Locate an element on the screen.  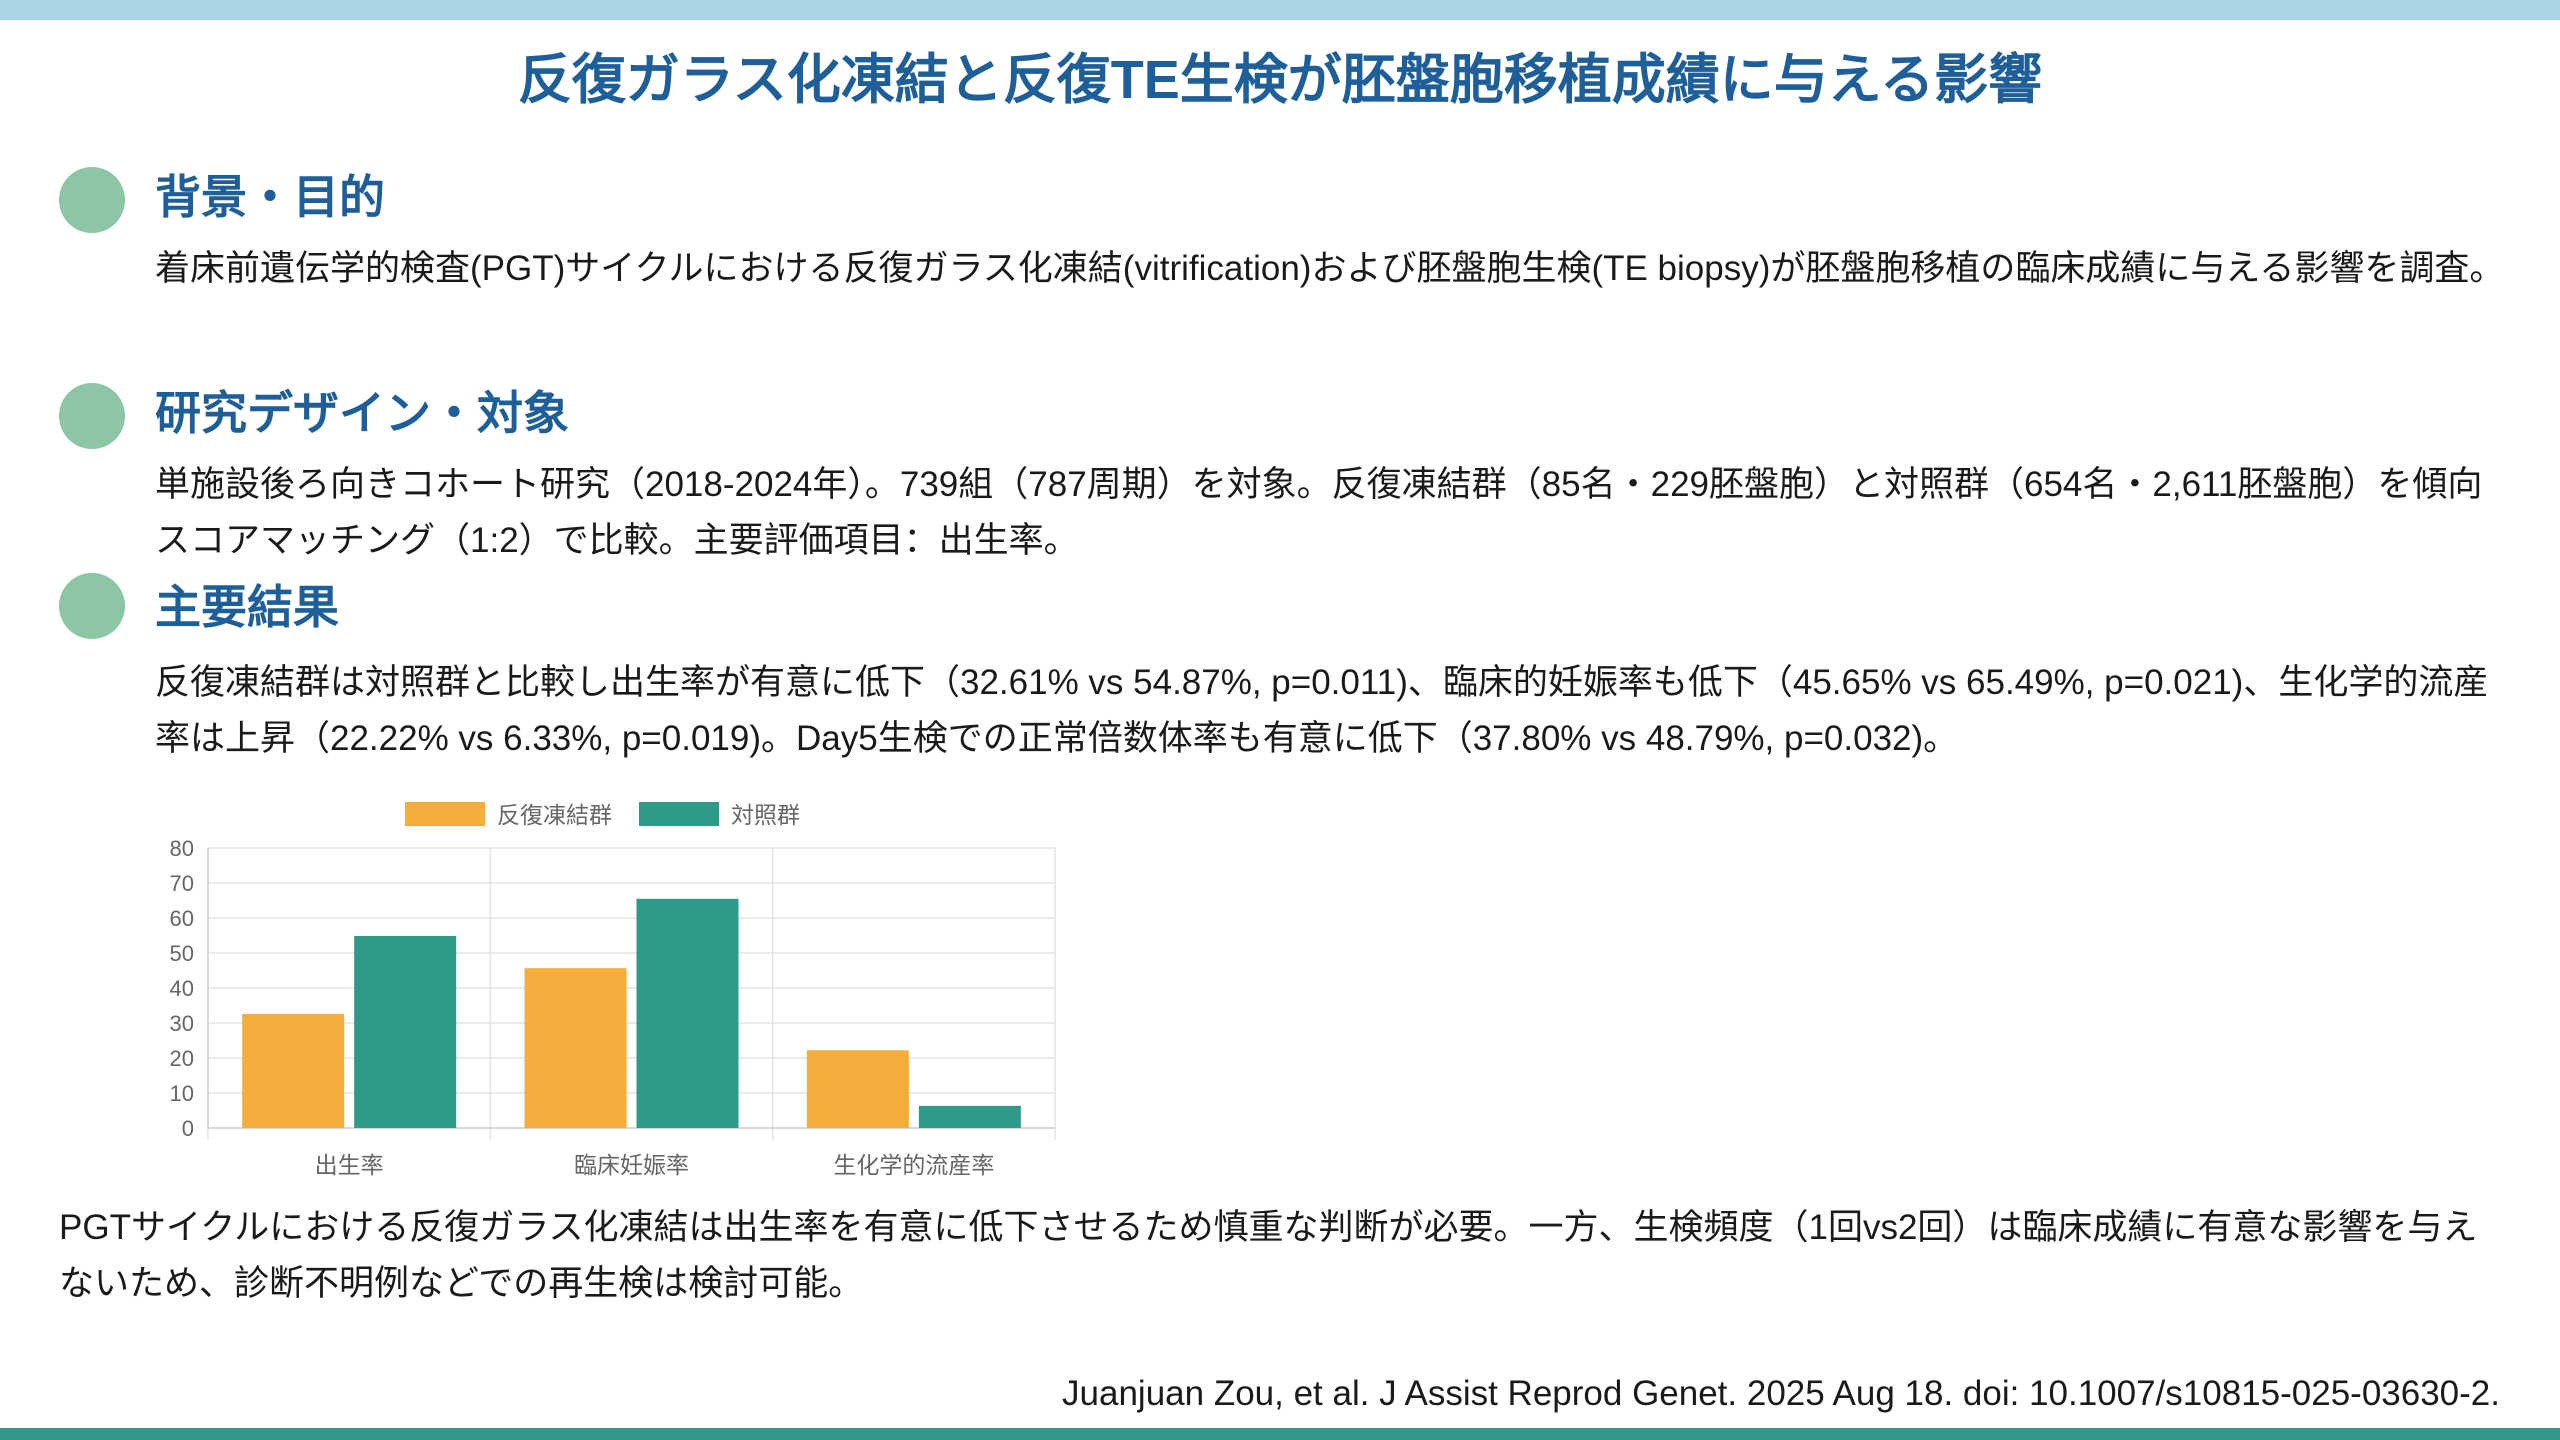
bar-chart-svg: 0 10 20 30 40 50 60 70 80 出生率 臨床妊娠率 生化学的流産率 反復凍結群 対照群 is located at coordinates (613, 990).